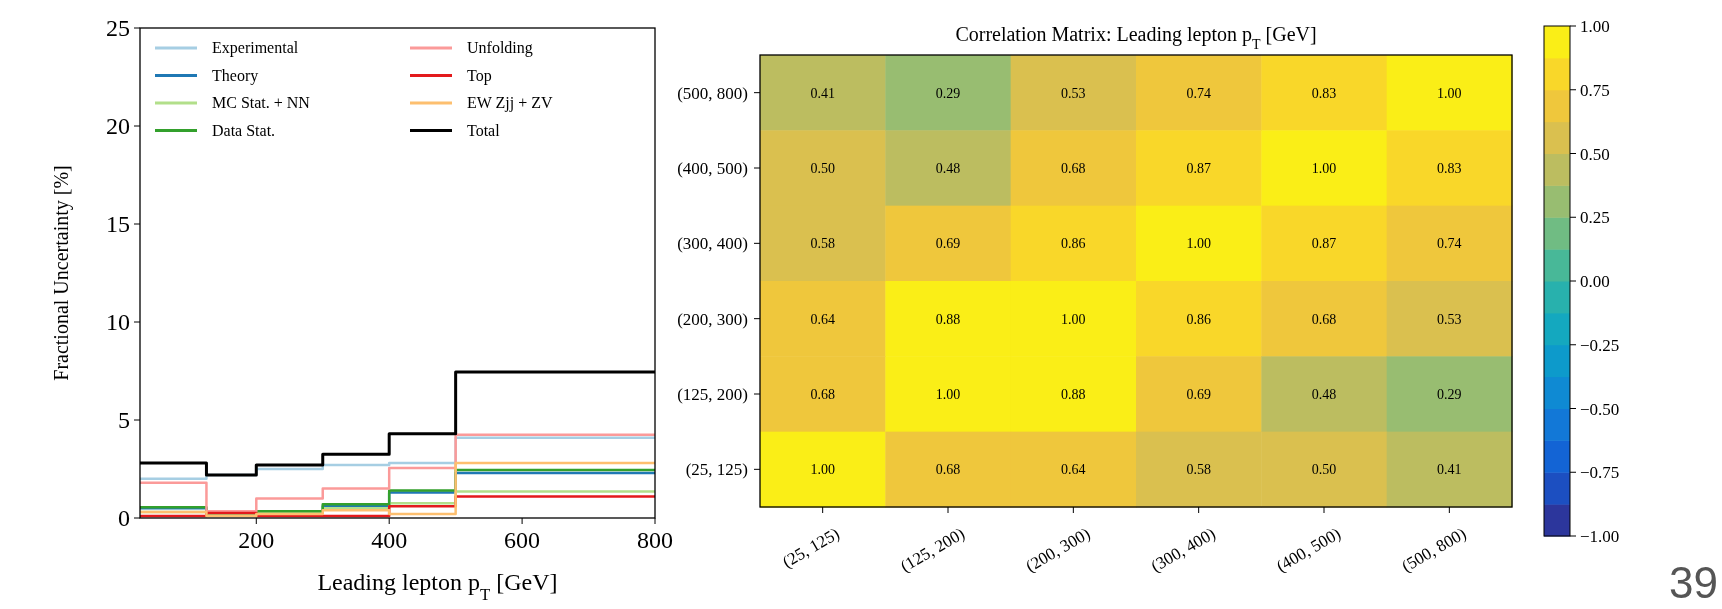 The width and height of the screenshot is (1722, 609). Describe the element at coordinates (1595, 26) in the screenshot. I see `color-bar-label: 1.00` at that location.